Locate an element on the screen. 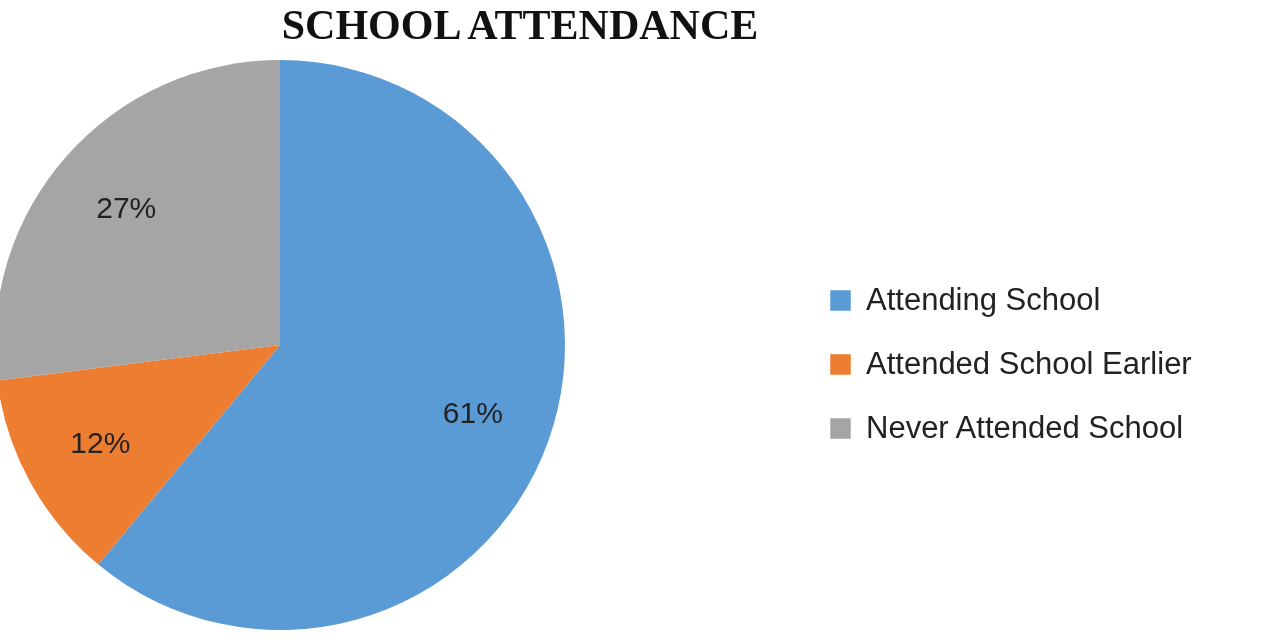 Image resolution: width=1282 pixels, height=640 pixels. chart-title: SCHOOL ATTENDANCE is located at coordinates (520, 25).